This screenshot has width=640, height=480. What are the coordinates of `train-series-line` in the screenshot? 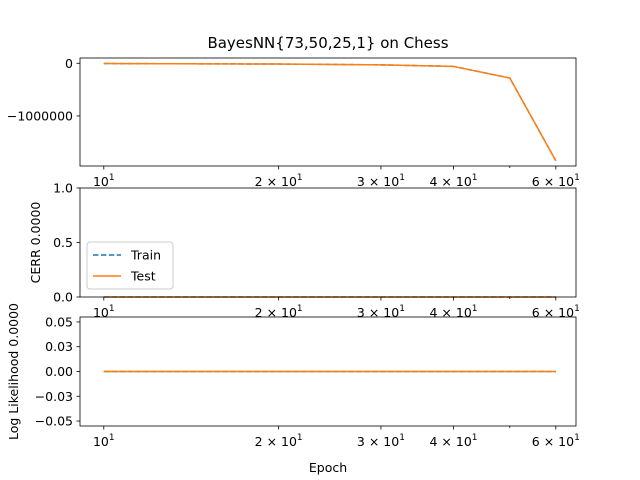 It's located at (330, 112).